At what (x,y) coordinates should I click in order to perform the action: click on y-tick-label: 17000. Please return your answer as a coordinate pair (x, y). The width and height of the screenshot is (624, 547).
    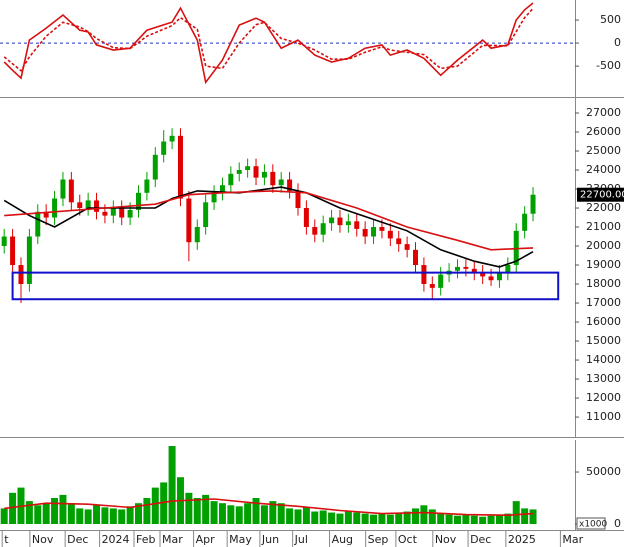
    Looking at the image, I should click on (603, 302).